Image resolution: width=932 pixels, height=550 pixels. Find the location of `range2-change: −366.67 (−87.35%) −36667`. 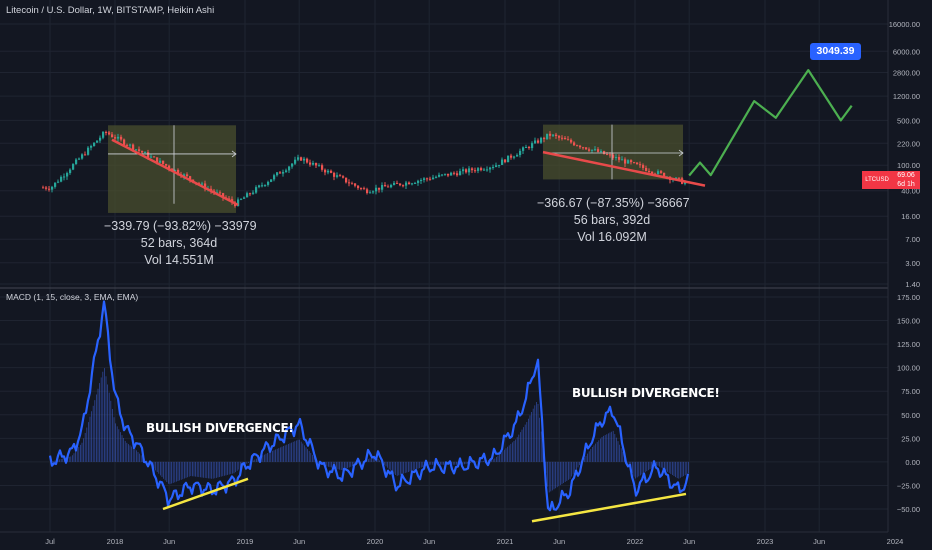

range2-change: −366.67 (−87.35%) −36667 is located at coordinates (613, 203).